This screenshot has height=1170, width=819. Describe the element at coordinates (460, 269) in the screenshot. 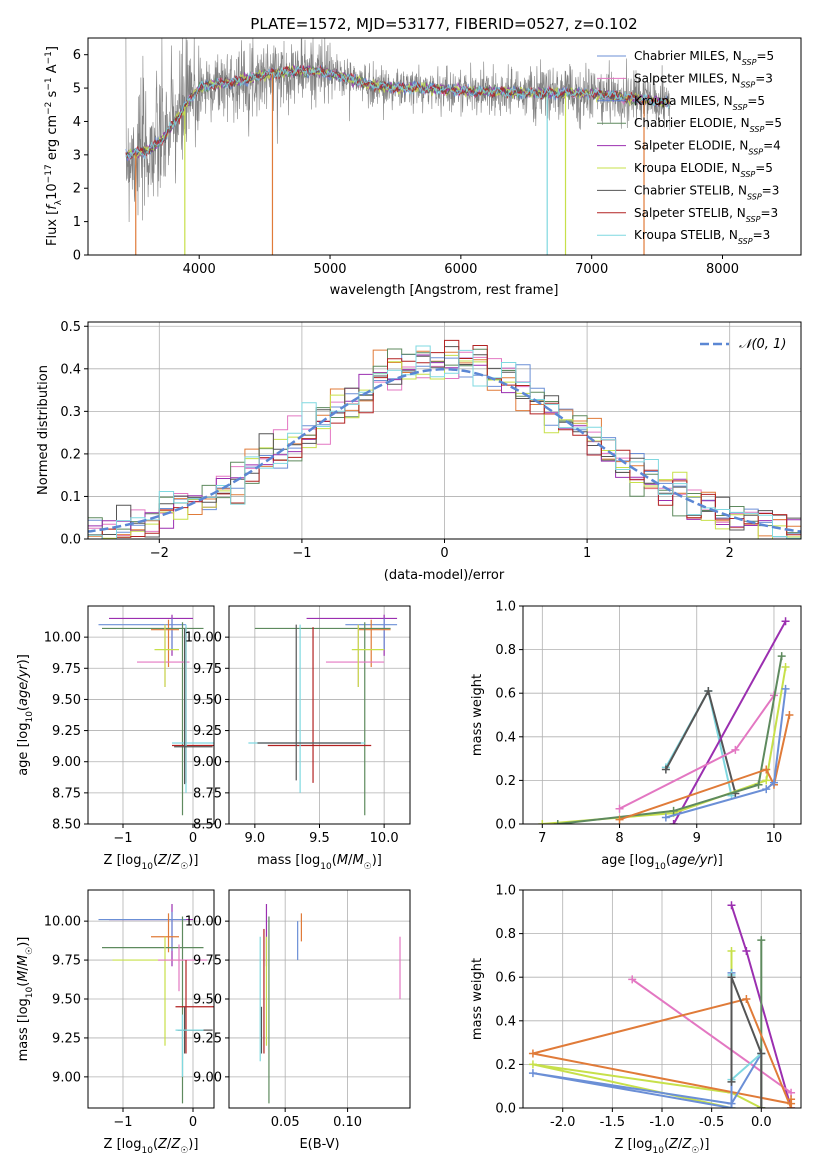

I see `x-tick-label: 6000` at that location.